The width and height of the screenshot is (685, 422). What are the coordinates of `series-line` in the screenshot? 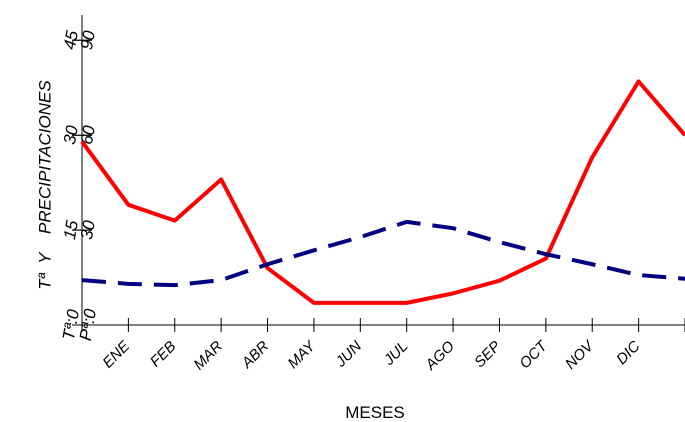 It's located at (383, 253).